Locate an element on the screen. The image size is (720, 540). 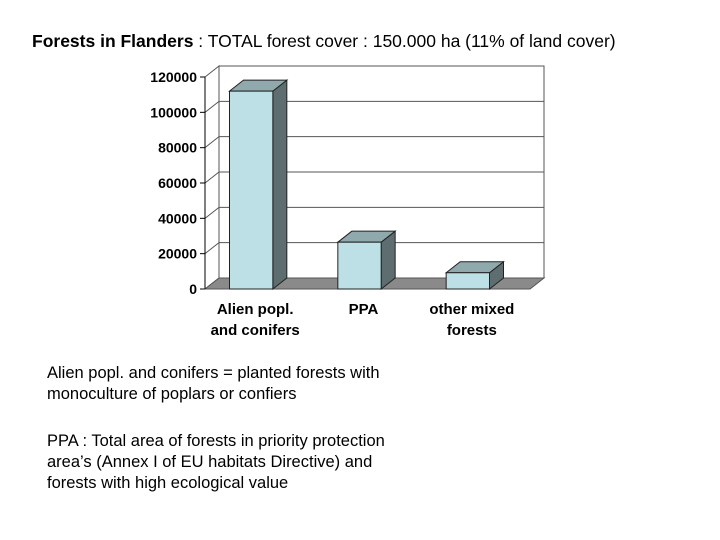
x-tick-label: forests is located at coordinates (472, 330).